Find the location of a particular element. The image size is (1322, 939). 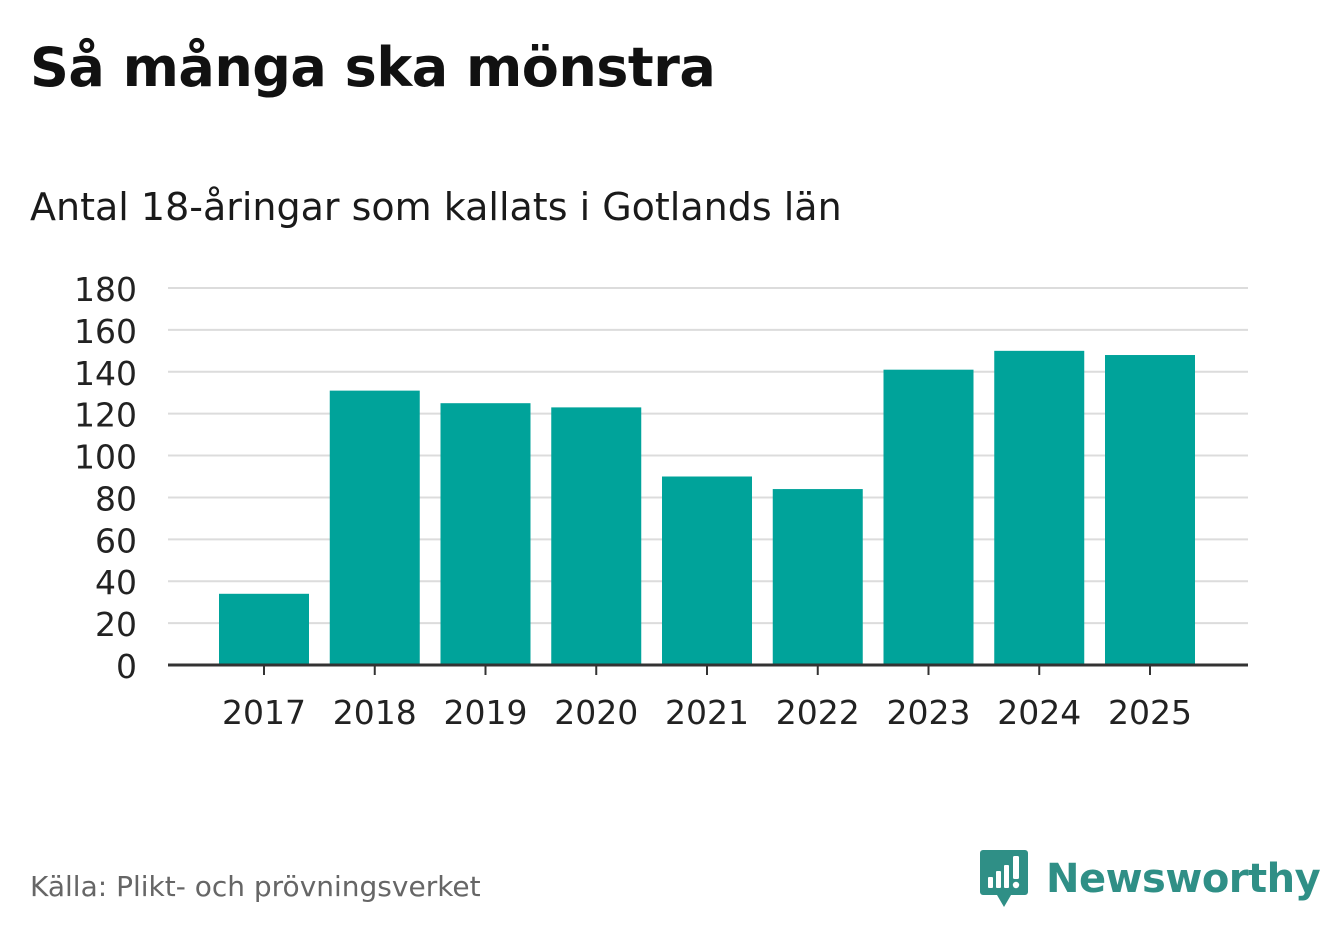

bar-2025 is located at coordinates (1150, 510).